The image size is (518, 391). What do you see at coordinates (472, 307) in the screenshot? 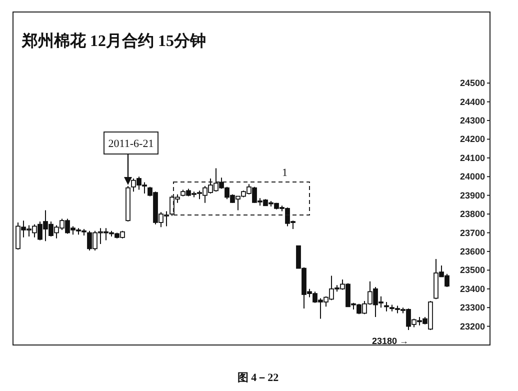
I see `y-tick-label: 23300` at bounding box center [472, 307].